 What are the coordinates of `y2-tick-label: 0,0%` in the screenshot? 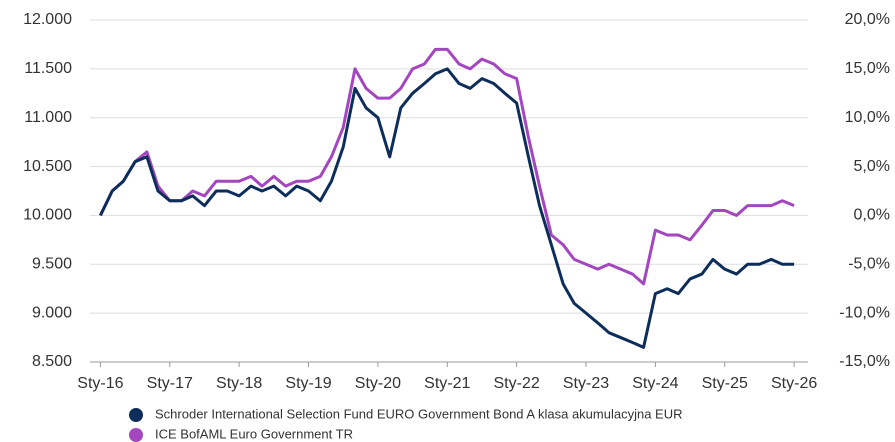 It's located at (872, 215).